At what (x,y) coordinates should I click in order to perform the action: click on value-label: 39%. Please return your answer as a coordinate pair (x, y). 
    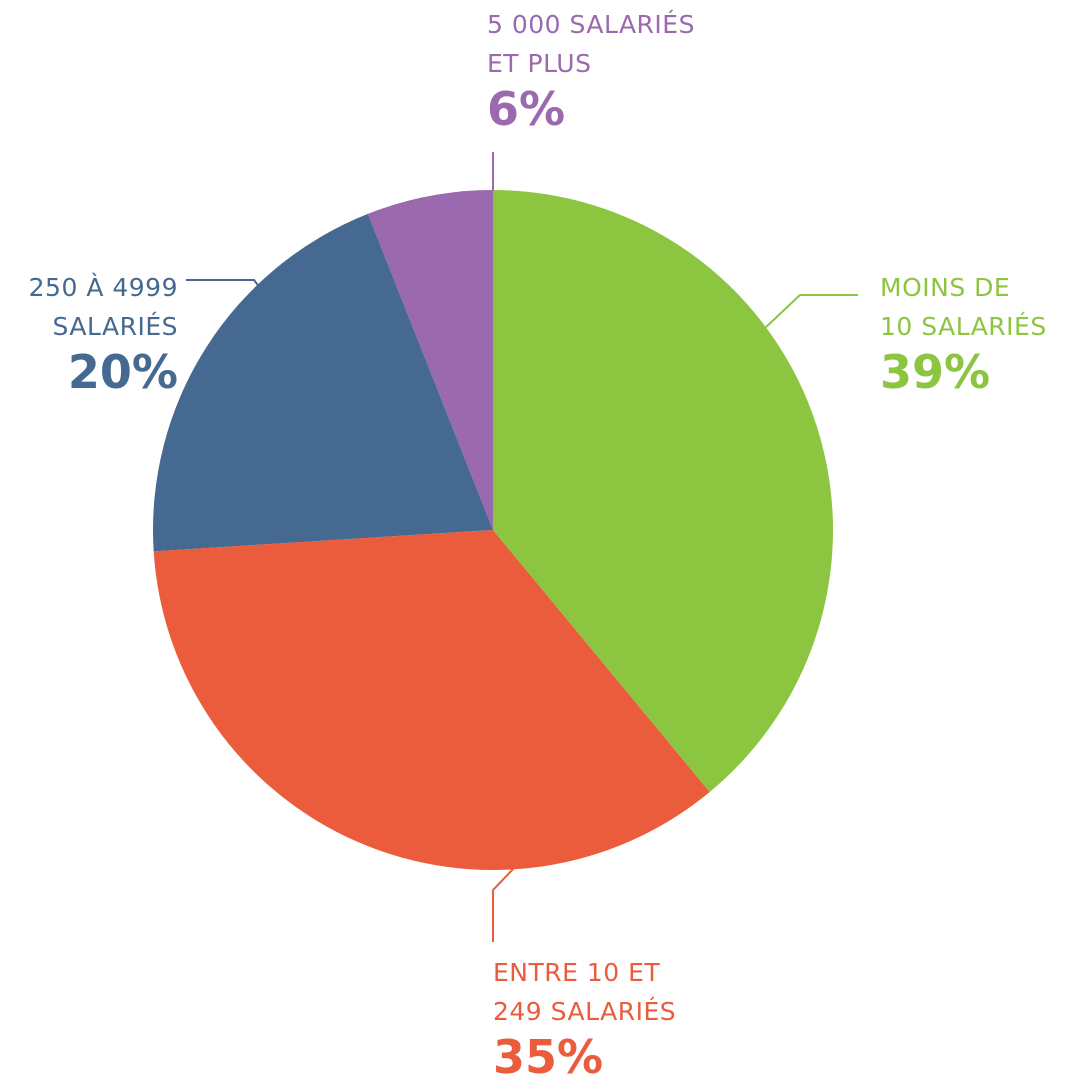
    Looking at the image, I should click on (935, 372).